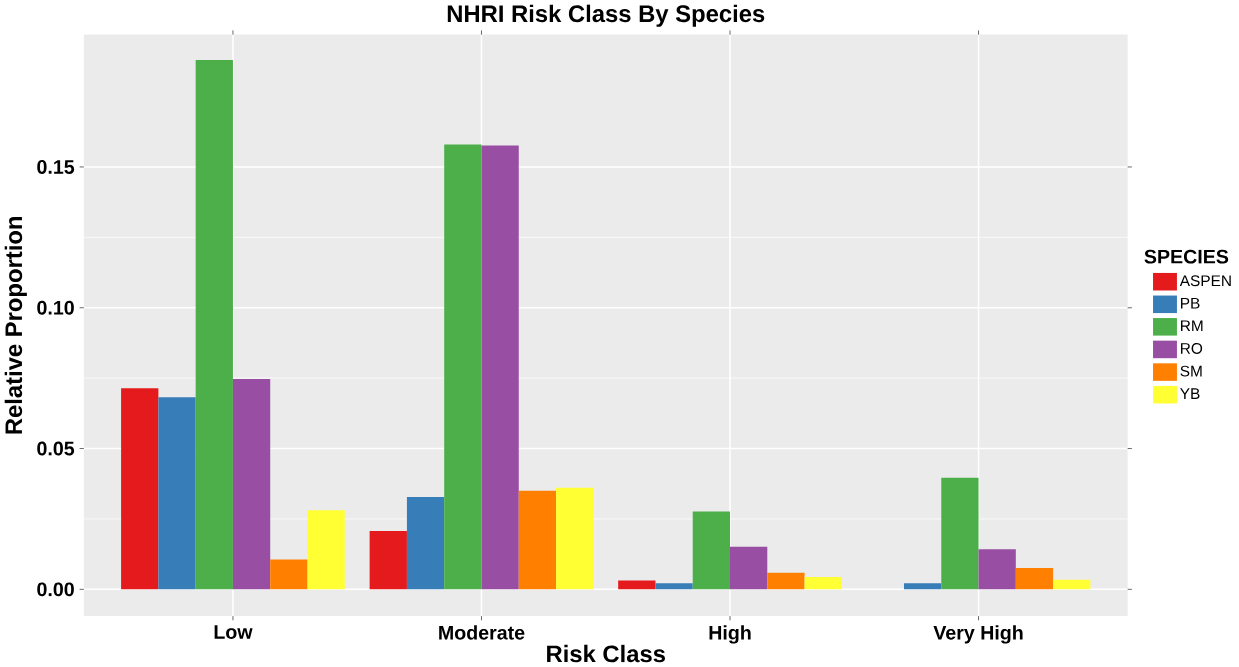 Image resolution: width=1239 pixels, height=667 pixels. I want to click on legend-label: PB, so click(1190, 303).